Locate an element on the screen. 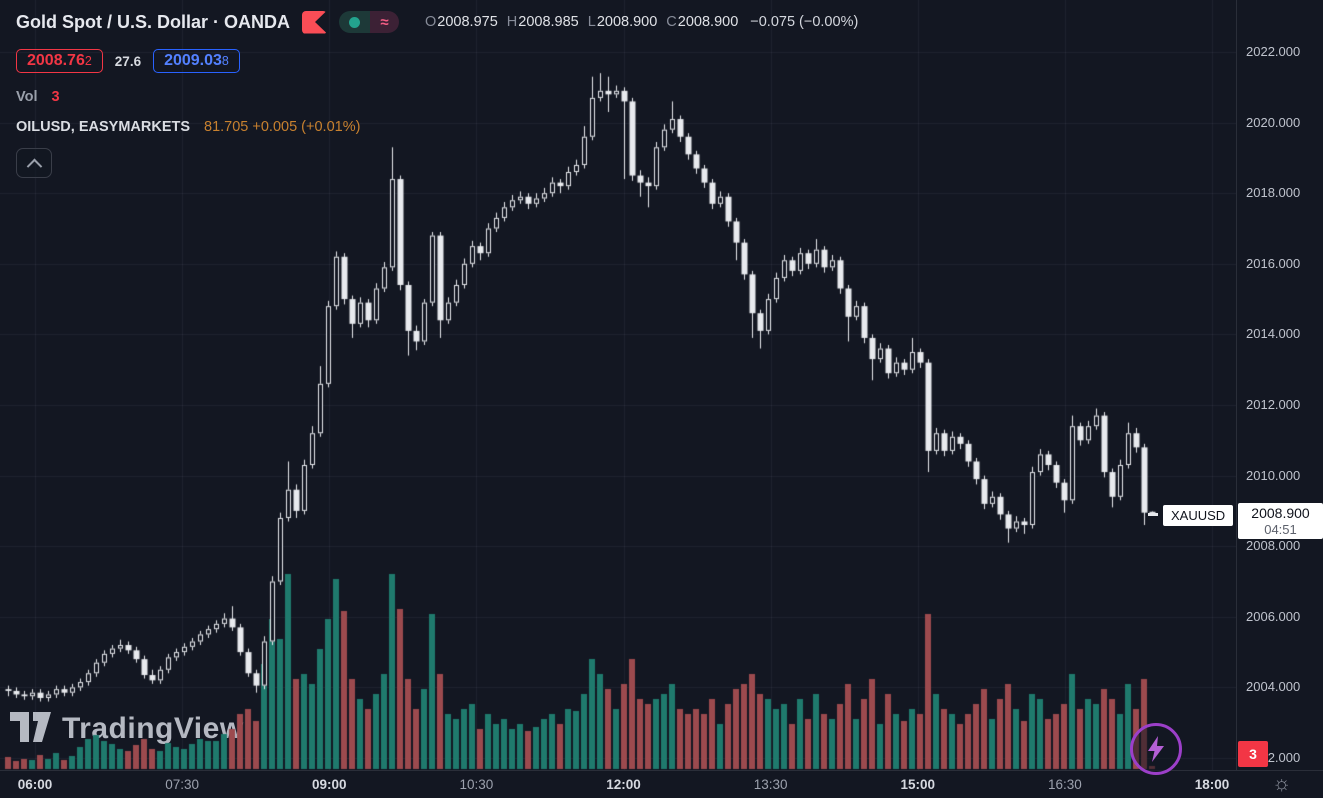 The image size is (1323, 798). price-axis-label: 2010.000 is located at coordinates (1273, 475).